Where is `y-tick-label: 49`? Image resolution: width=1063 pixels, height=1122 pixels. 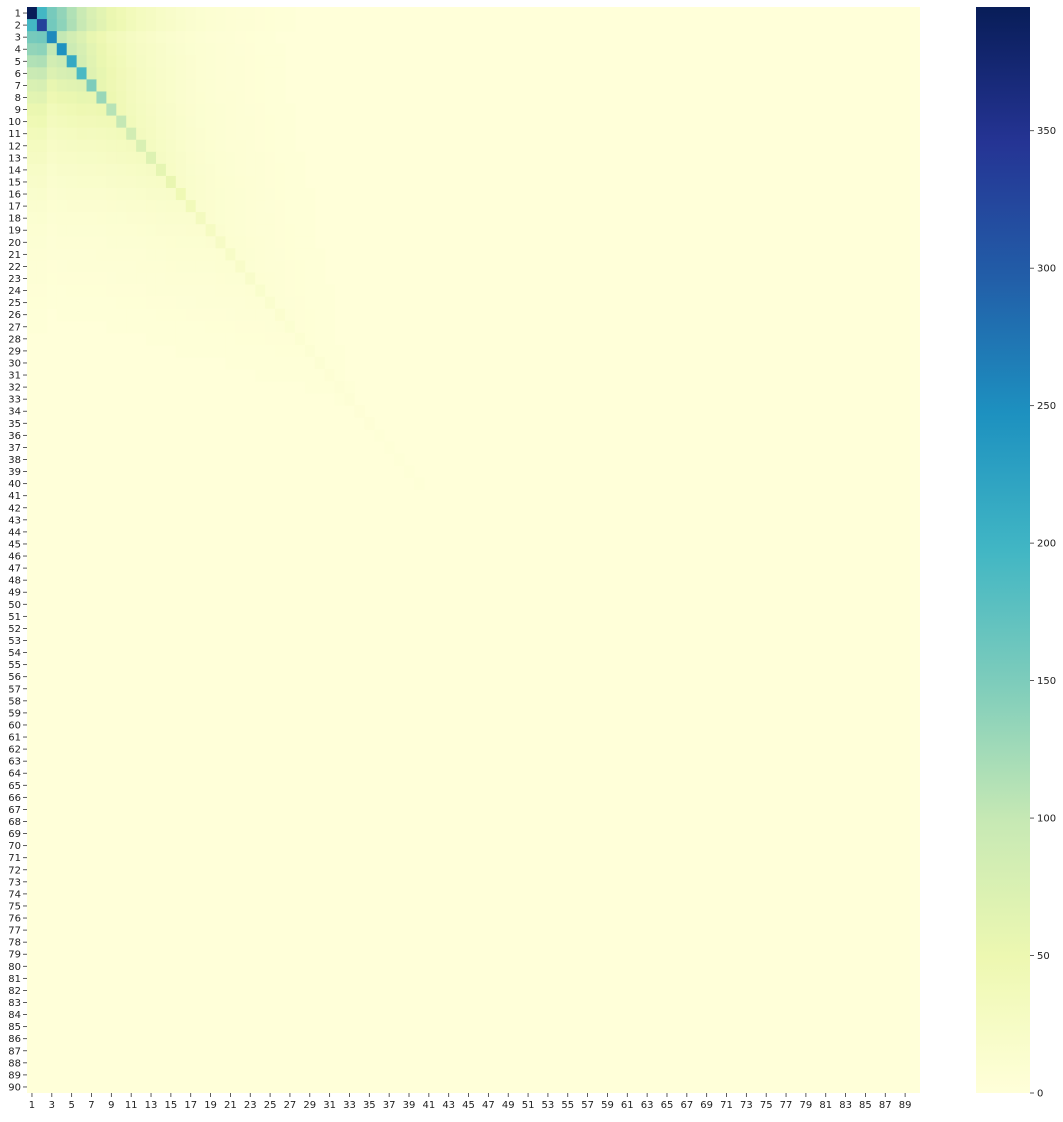
y-tick-label: 49 is located at coordinates (14, 593).